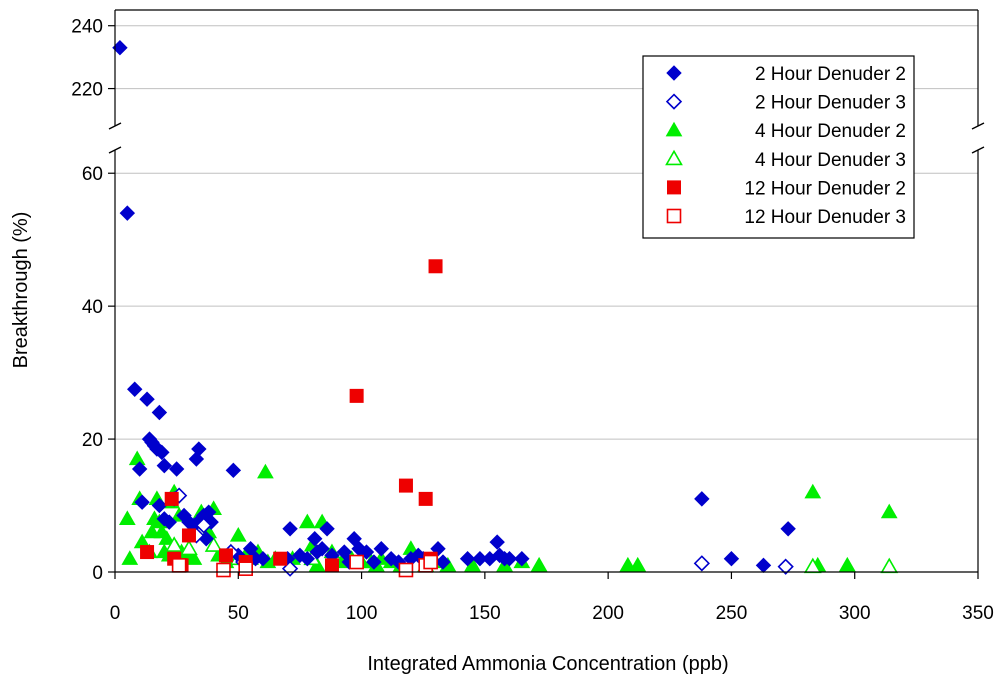 The height and width of the screenshot is (681, 1004). Describe the element at coordinates (830, 74) in the screenshot. I see `legend-label: 2 Hour Denuder 2` at that location.